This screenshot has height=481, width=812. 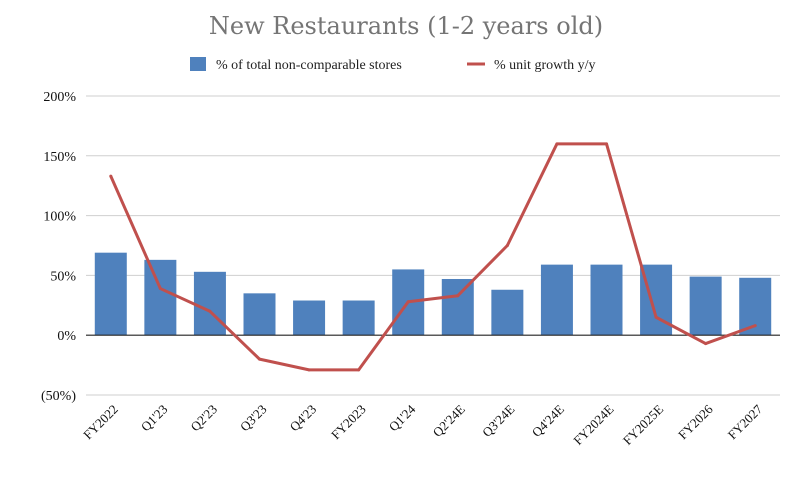 I want to click on x-tick-label: Q4'24E, so click(x=548, y=420).